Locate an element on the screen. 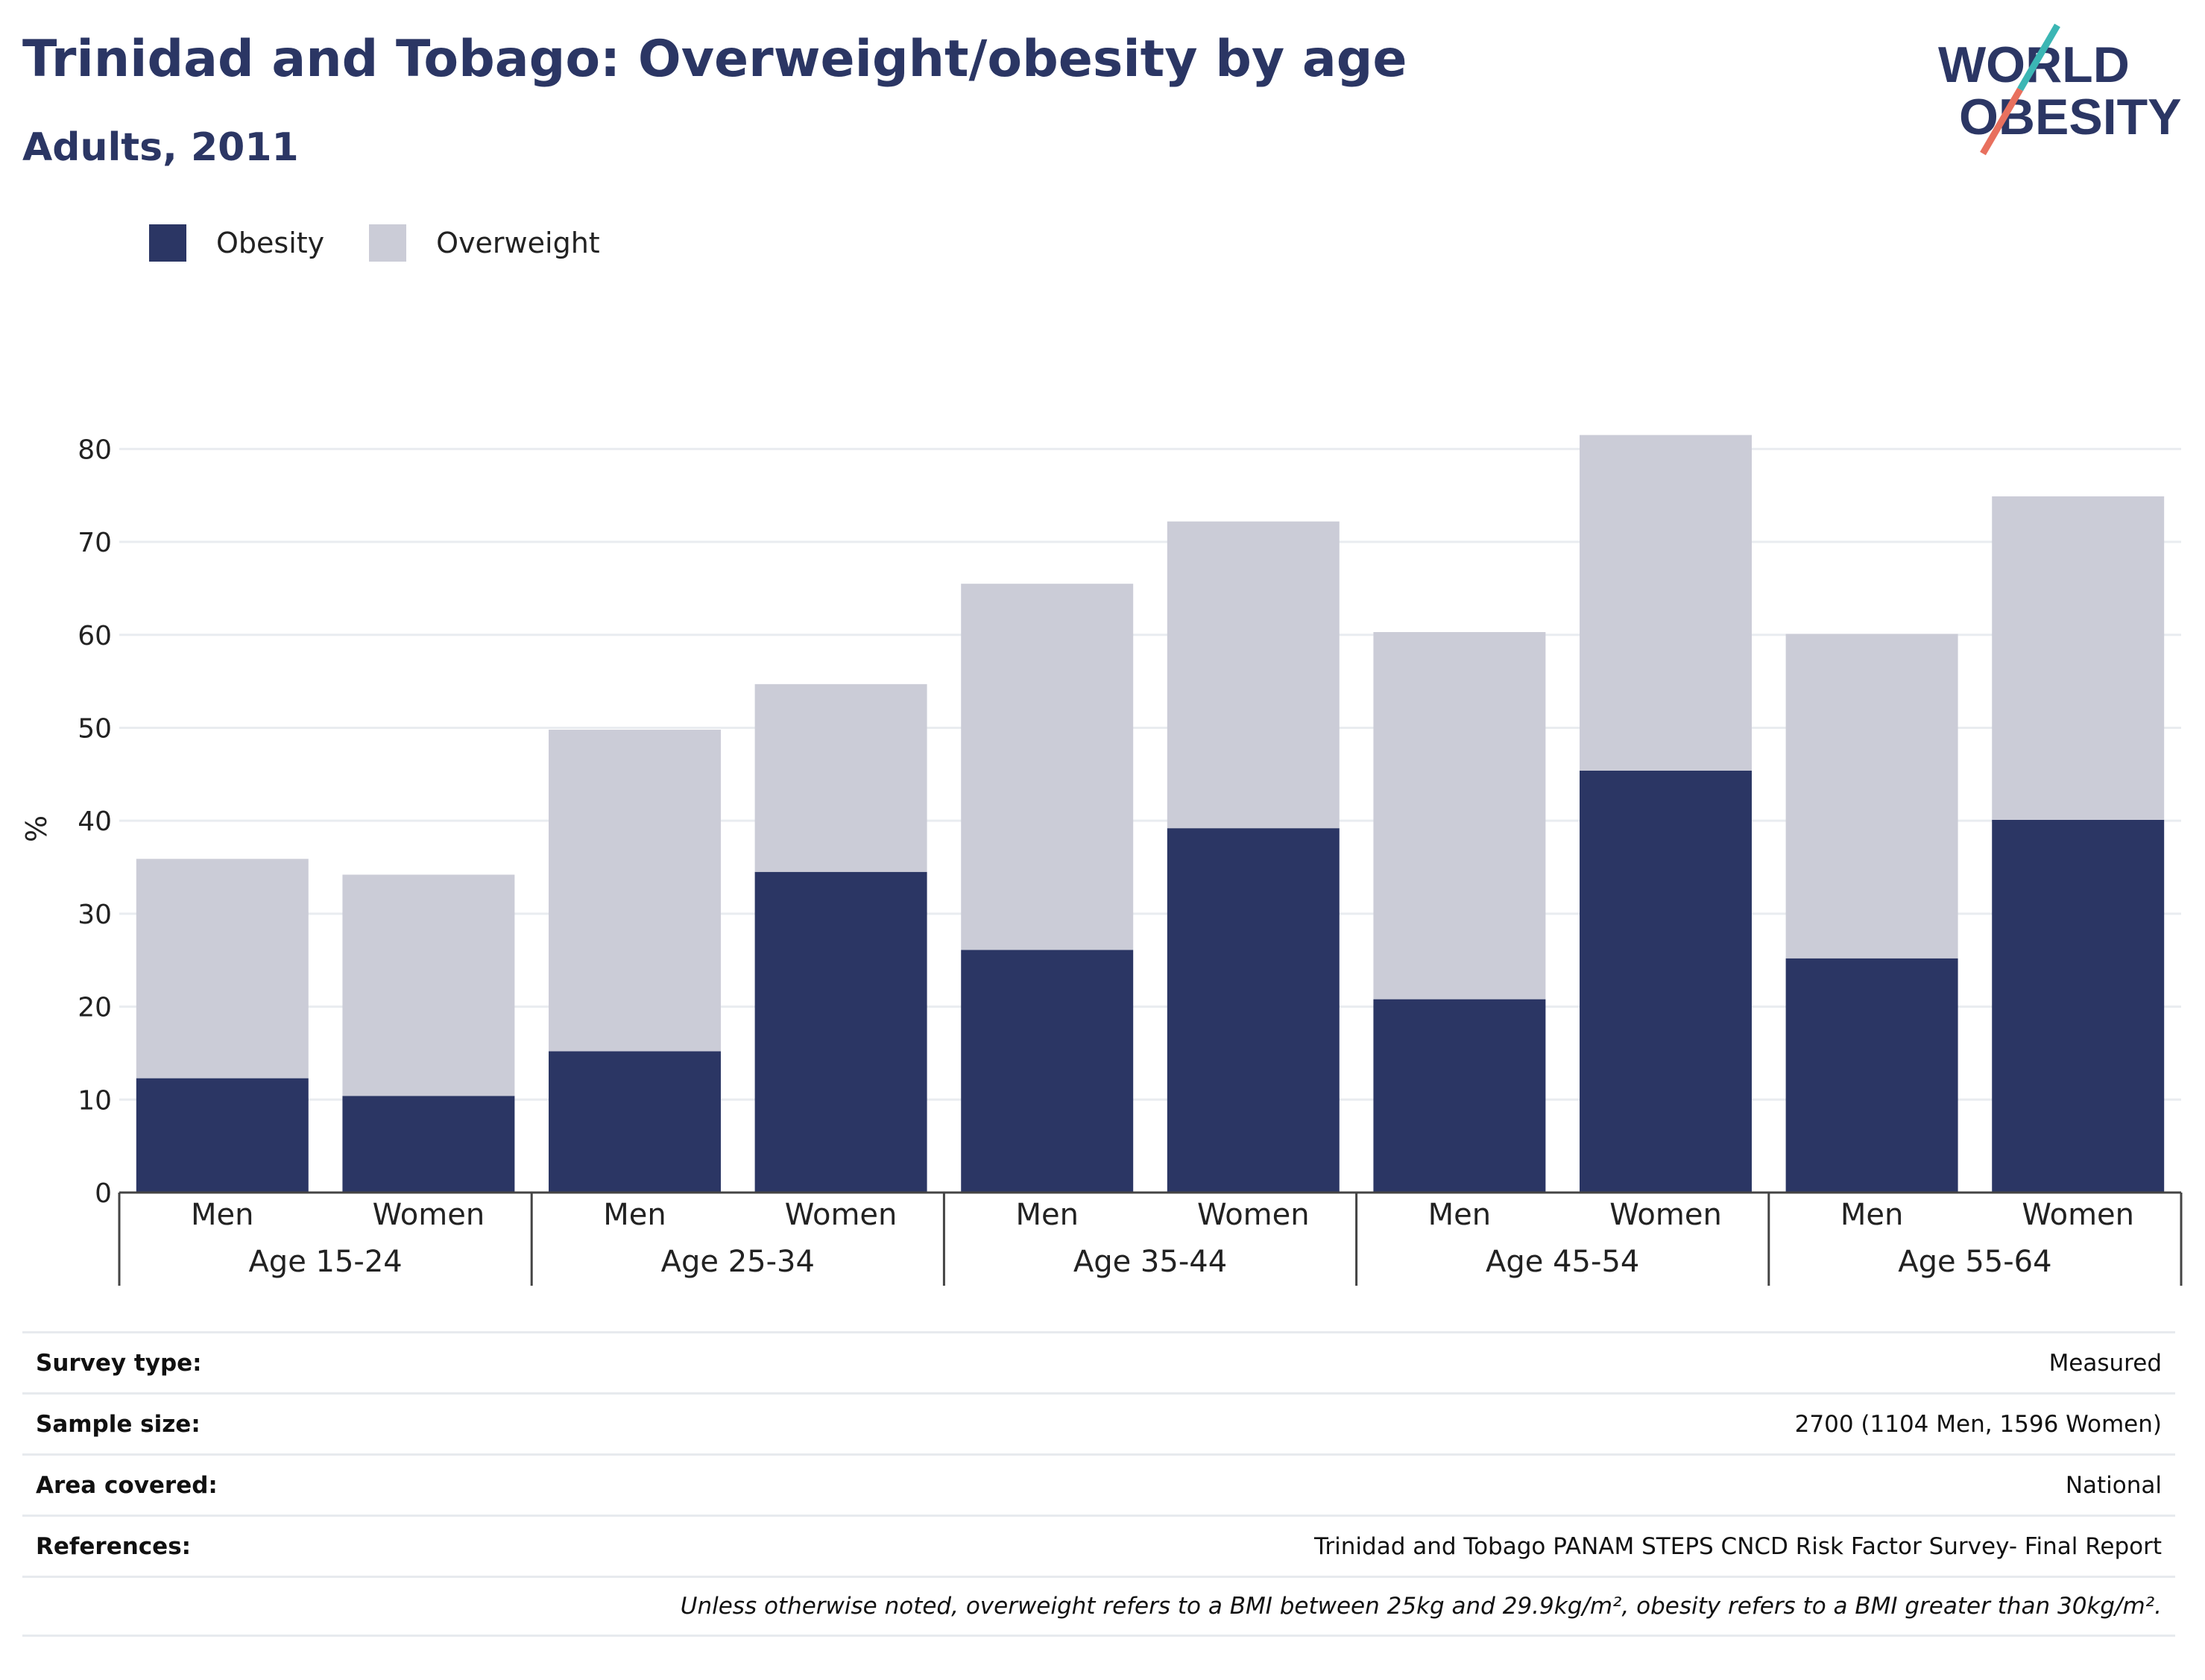  info-row-sample-size: Sample size: 2700 (1104 Men, 1596 Women) is located at coordinates (1098, 1422).